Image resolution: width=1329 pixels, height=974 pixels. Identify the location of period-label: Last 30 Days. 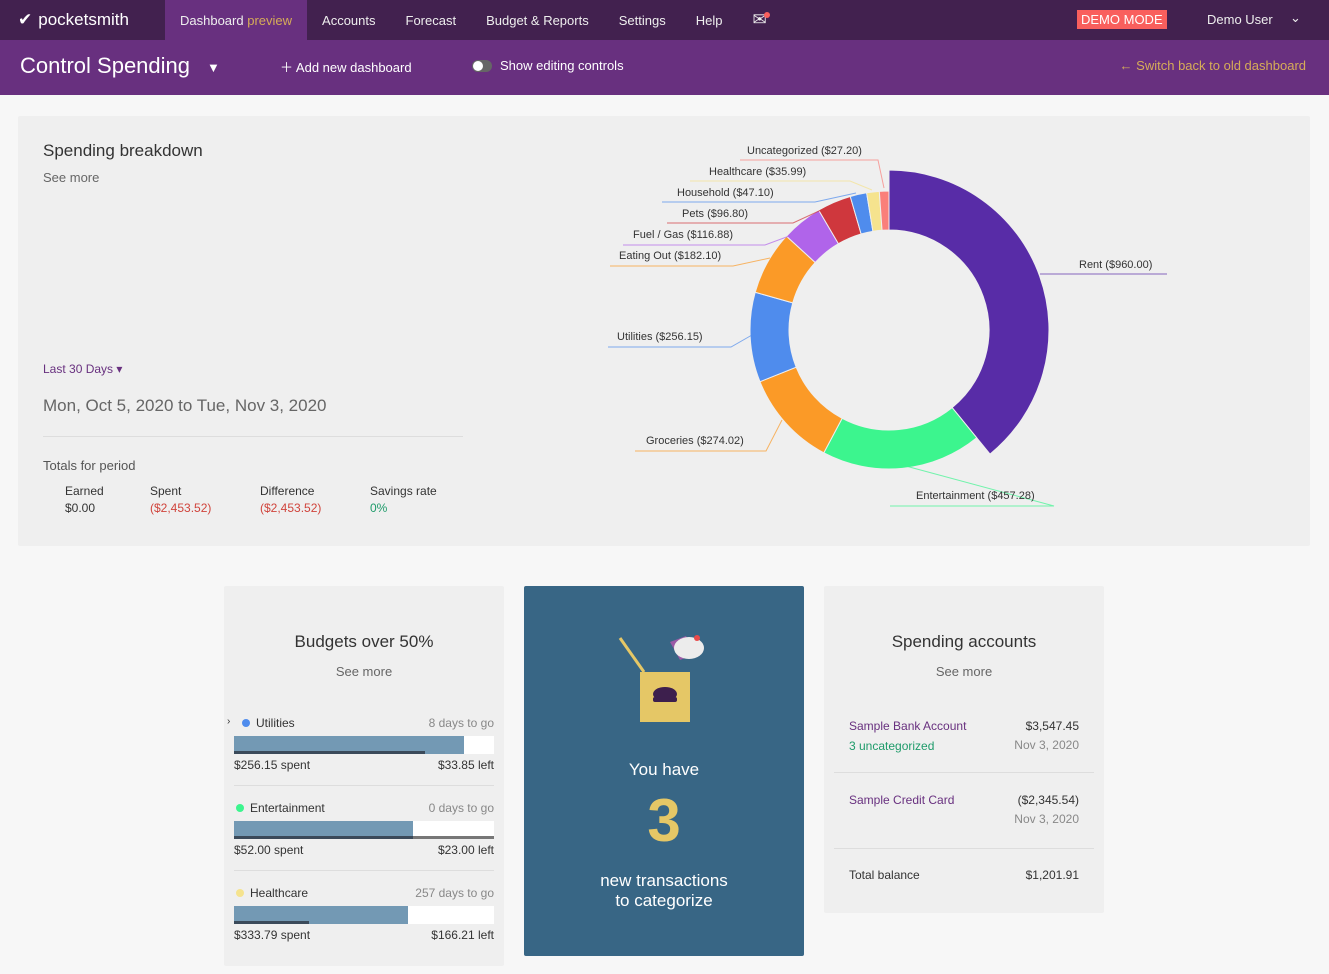
(78, 369).